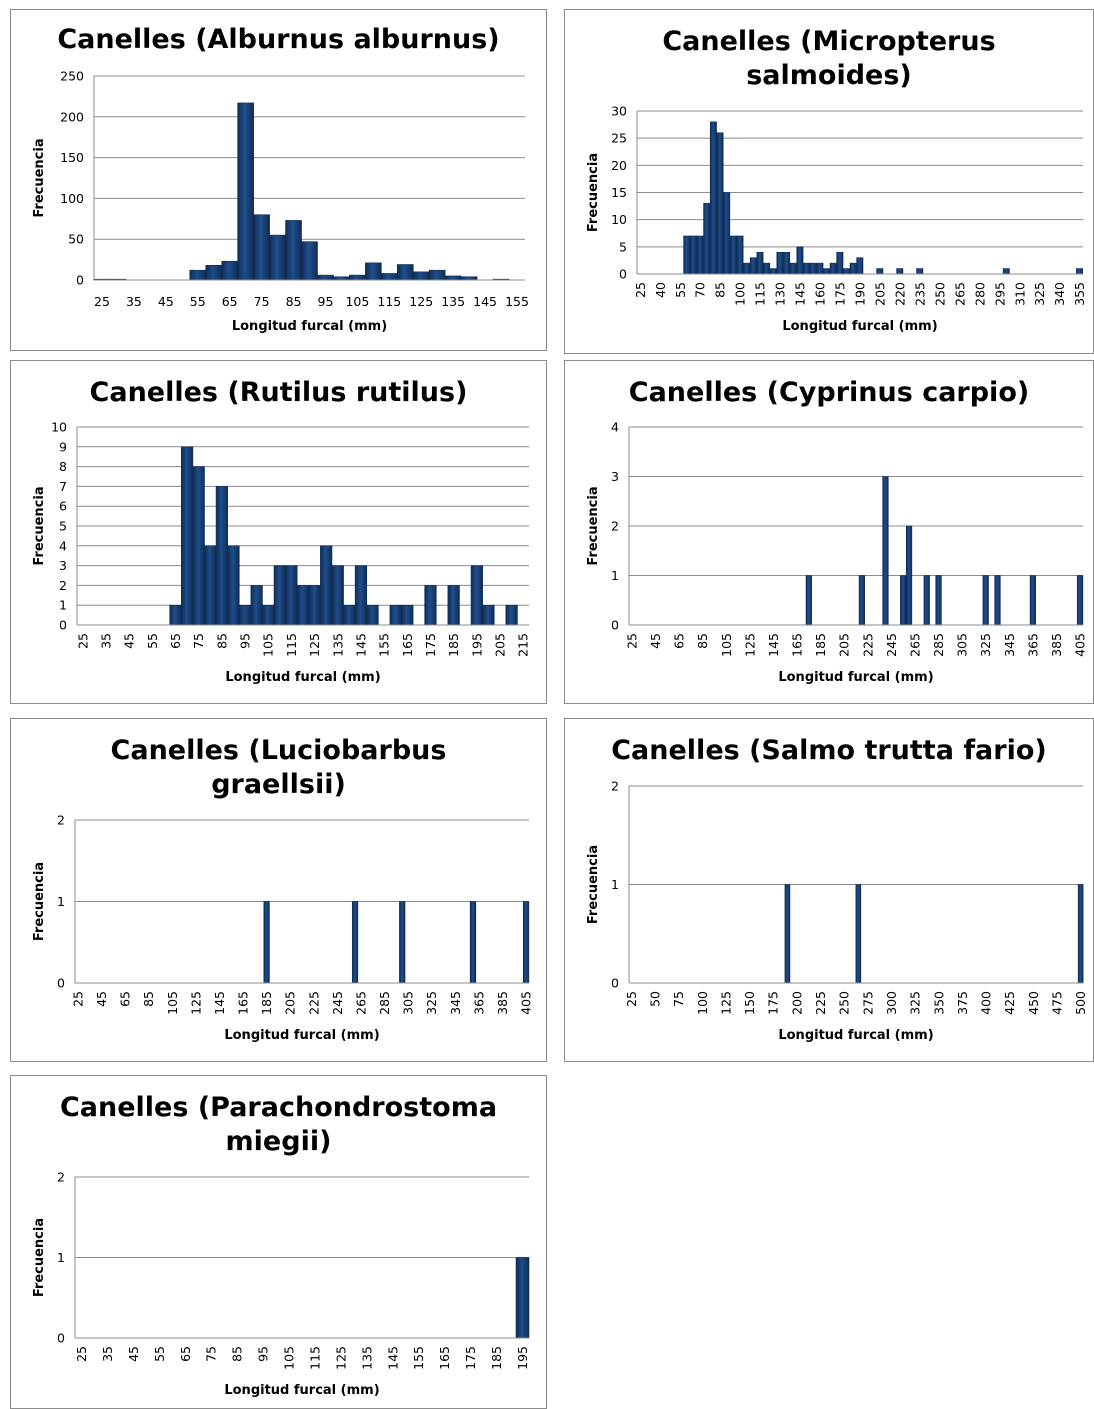  Describe the element at coordinates (707, 239) in the screenshot. I see `histogram-bar: 75: 13` at that location.